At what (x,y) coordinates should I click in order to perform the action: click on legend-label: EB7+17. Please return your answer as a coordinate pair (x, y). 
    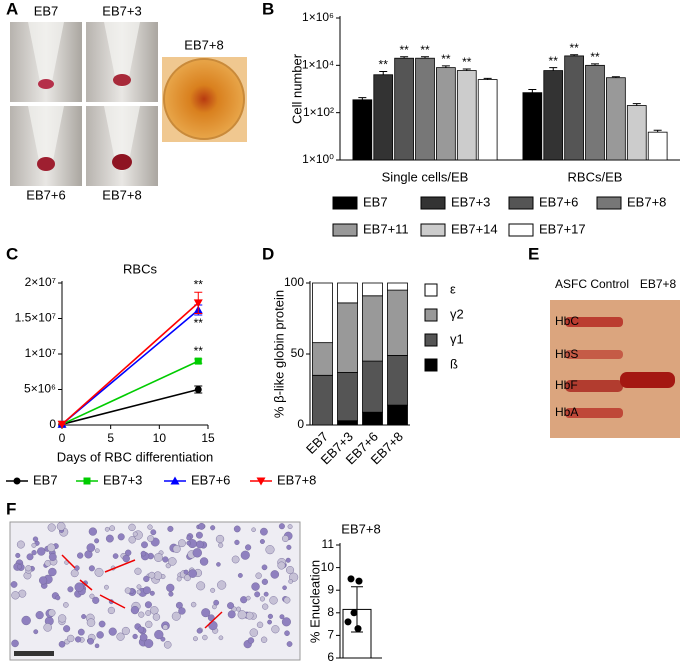
    Looking at the image, I should click on (562, 228).